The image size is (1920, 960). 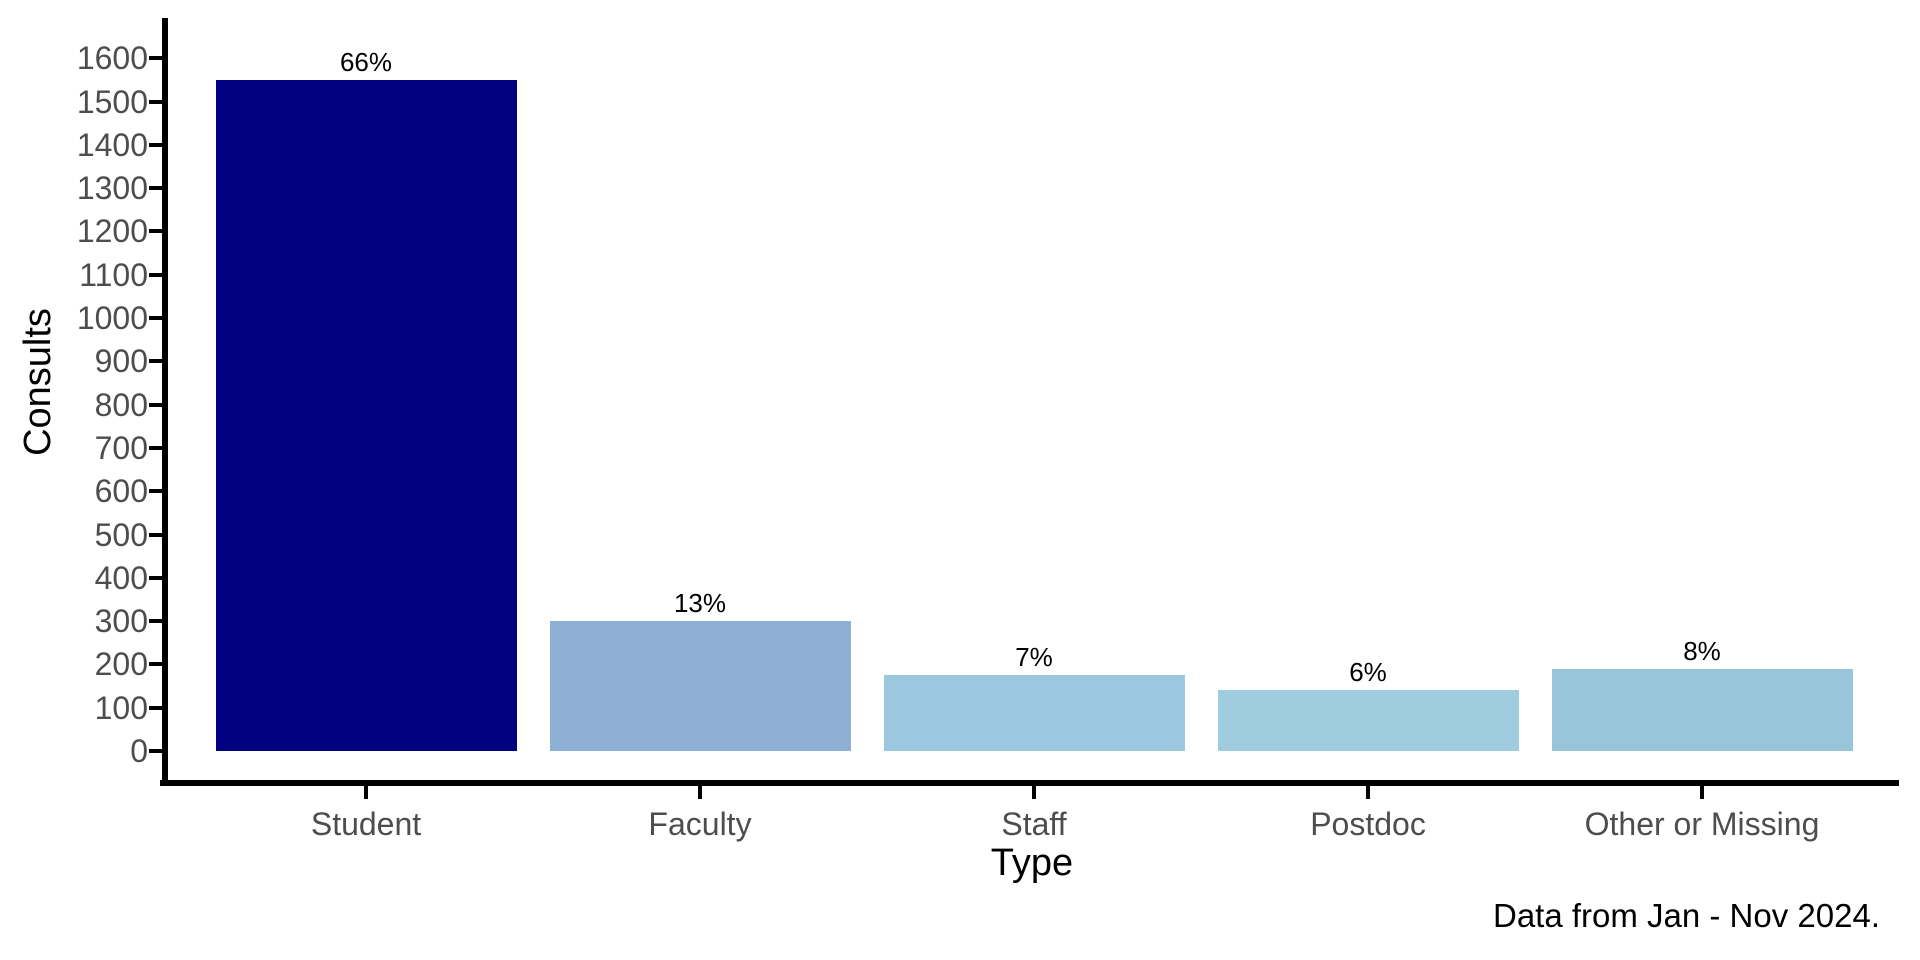 What do you see at coordinates (1034, 713) in the screenshot?
I see `bar-staff` at bounding box center [1034, 713].